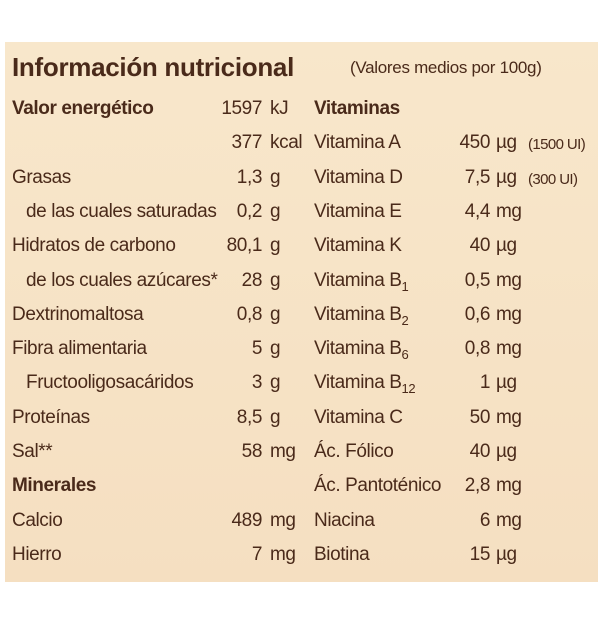 Image resolution: width=600 pixels, height=624 pixels. Describe the element at coordinates (249, 417) in the screenshot. I see `nutrient-value: 8,5` at that location.